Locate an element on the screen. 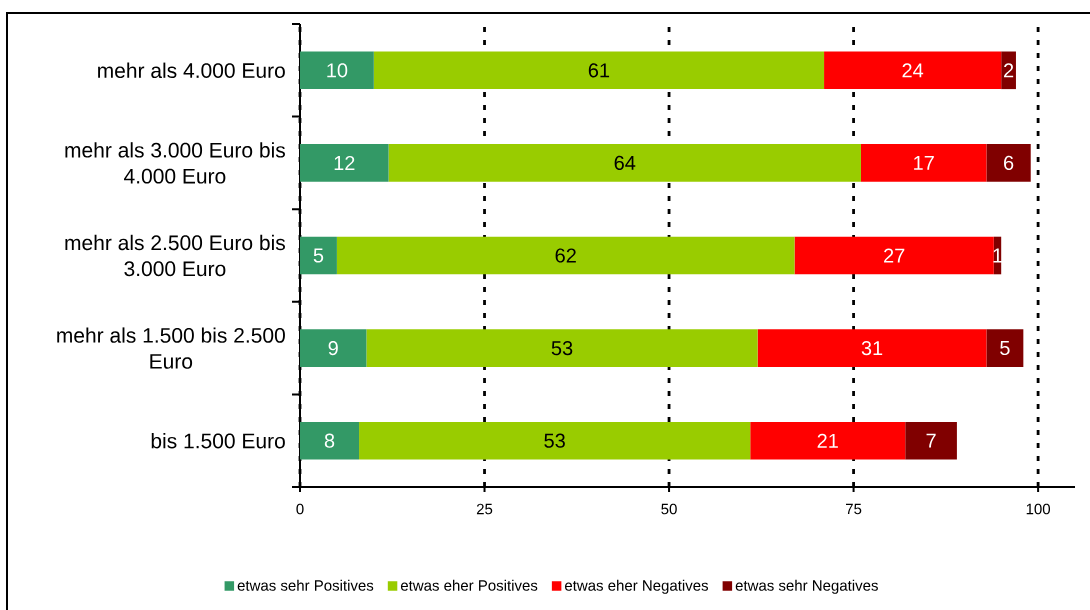 This screenshot has height=610, width=1090. x-tick-label: 100 is located at coordinates (1038, 509).